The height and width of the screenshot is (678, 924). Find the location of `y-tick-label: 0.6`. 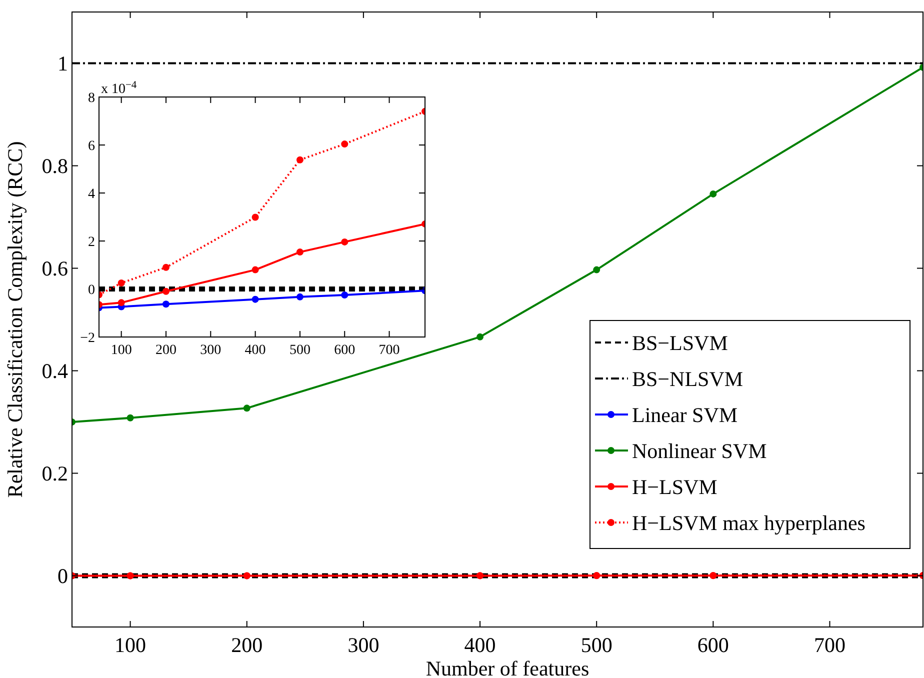

y-tick-label: 0.6 is located at coordinates (55, 268).